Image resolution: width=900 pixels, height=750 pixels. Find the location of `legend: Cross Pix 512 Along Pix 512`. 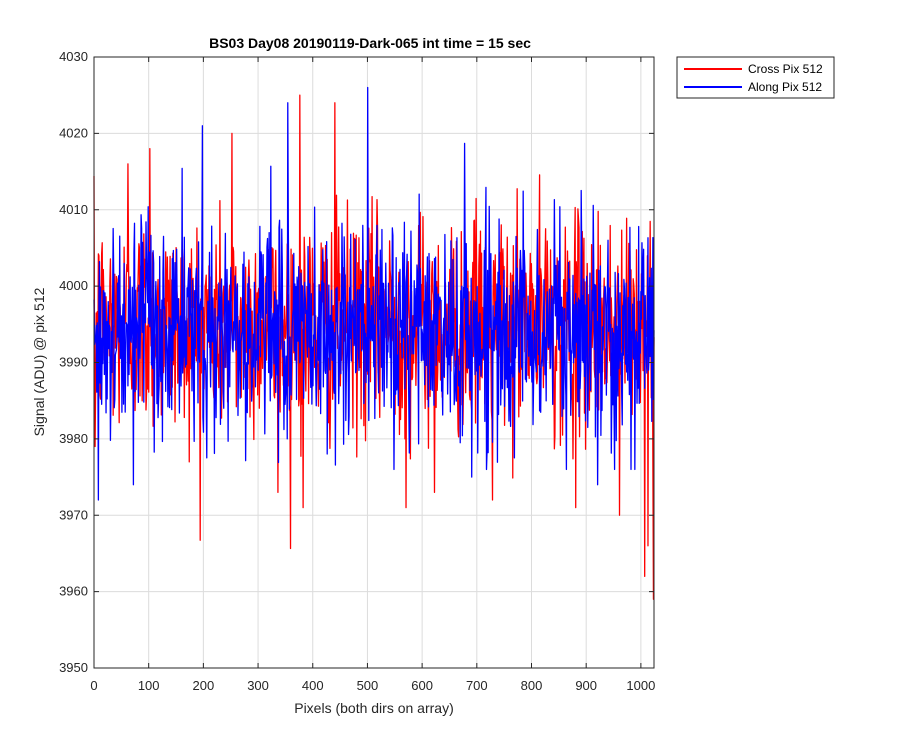

legend: Cross Pix 512 Along Pix 512 is located at coordinates (755, 77).